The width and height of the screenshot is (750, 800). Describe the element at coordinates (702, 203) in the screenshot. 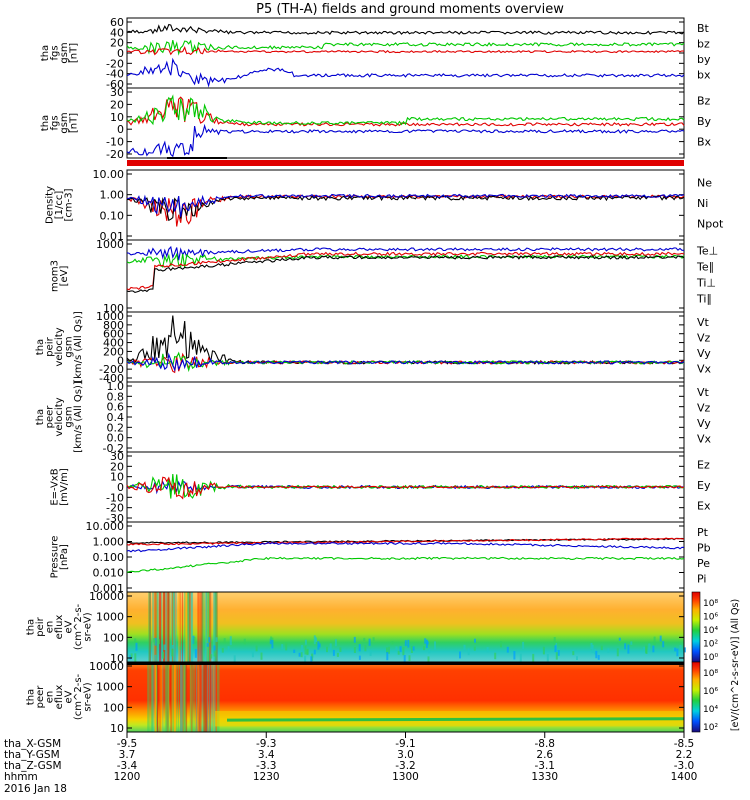

I see `legend-entry: Ni` at that location.